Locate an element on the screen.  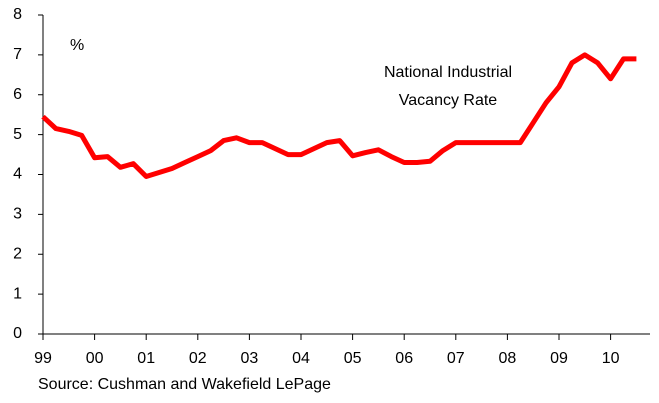
x-tick-label: 06 is located at coordinates (404, 358).